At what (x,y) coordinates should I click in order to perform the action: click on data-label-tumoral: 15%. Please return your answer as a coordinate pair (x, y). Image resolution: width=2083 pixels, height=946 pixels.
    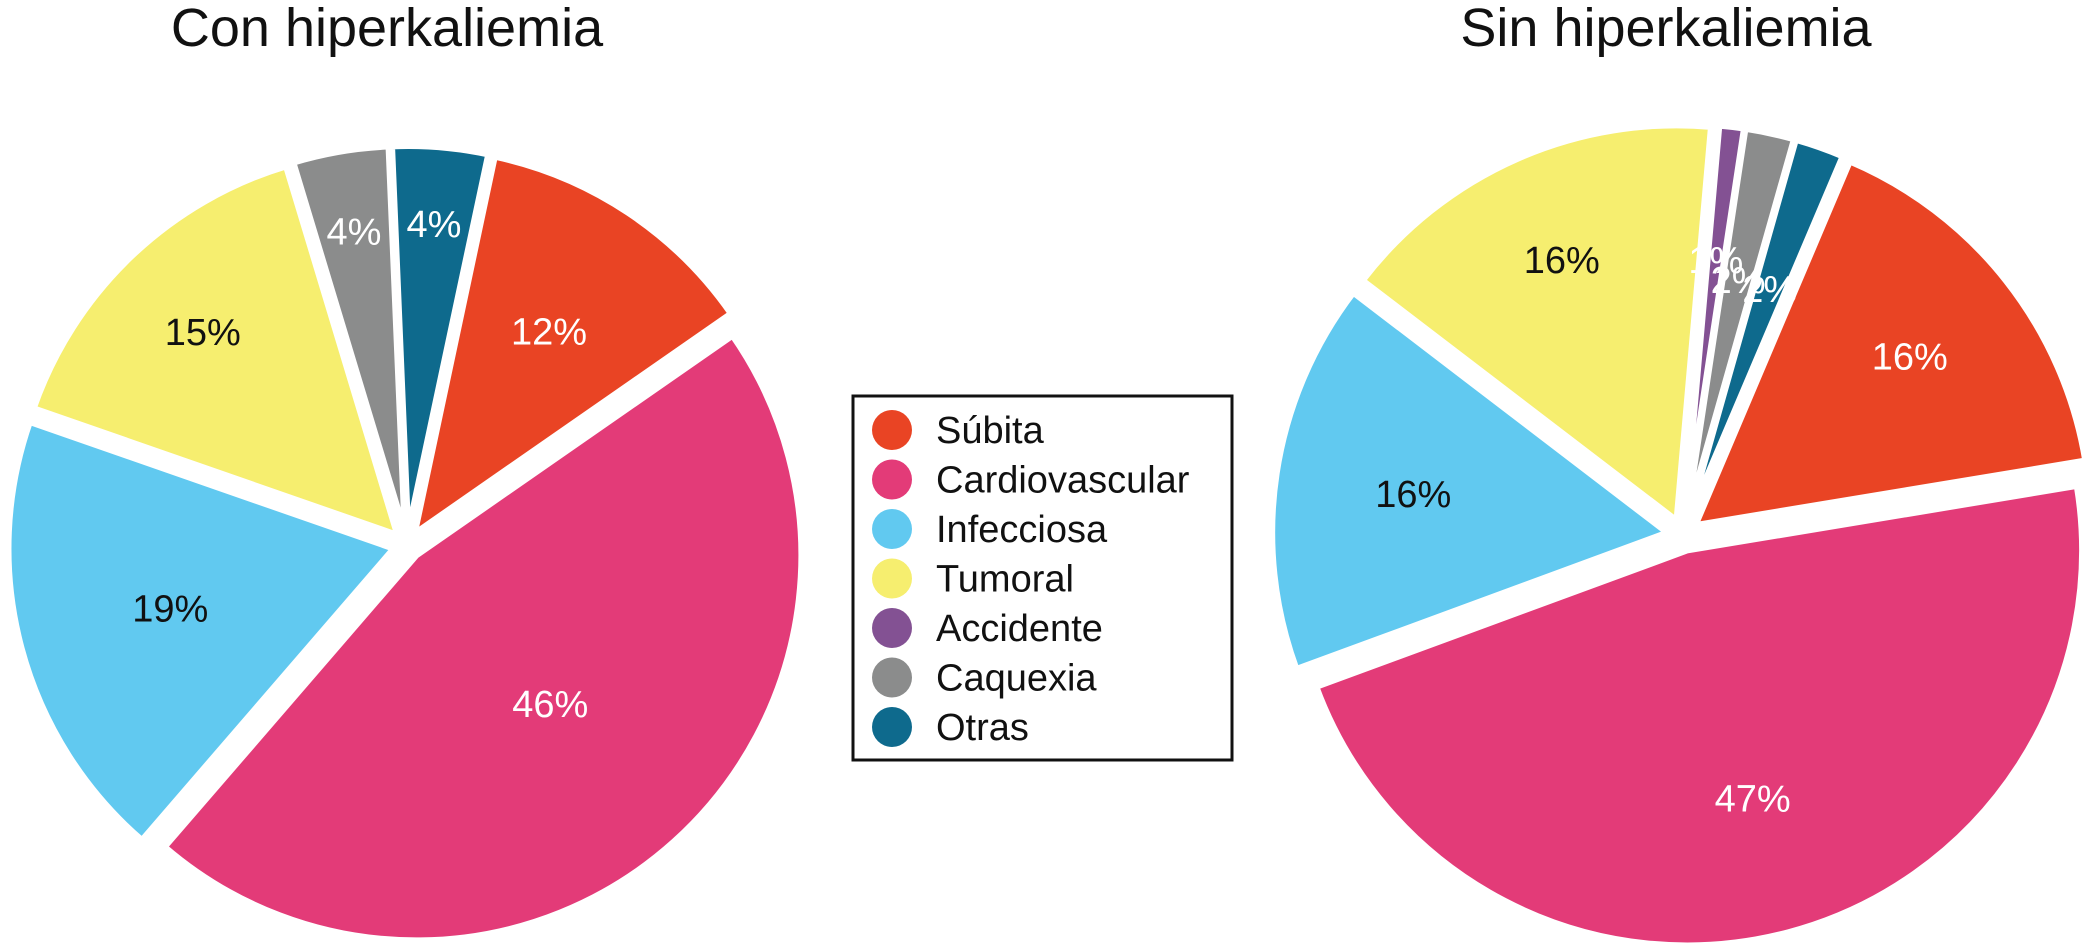
    Looking at the image, I should click on (203, 333).